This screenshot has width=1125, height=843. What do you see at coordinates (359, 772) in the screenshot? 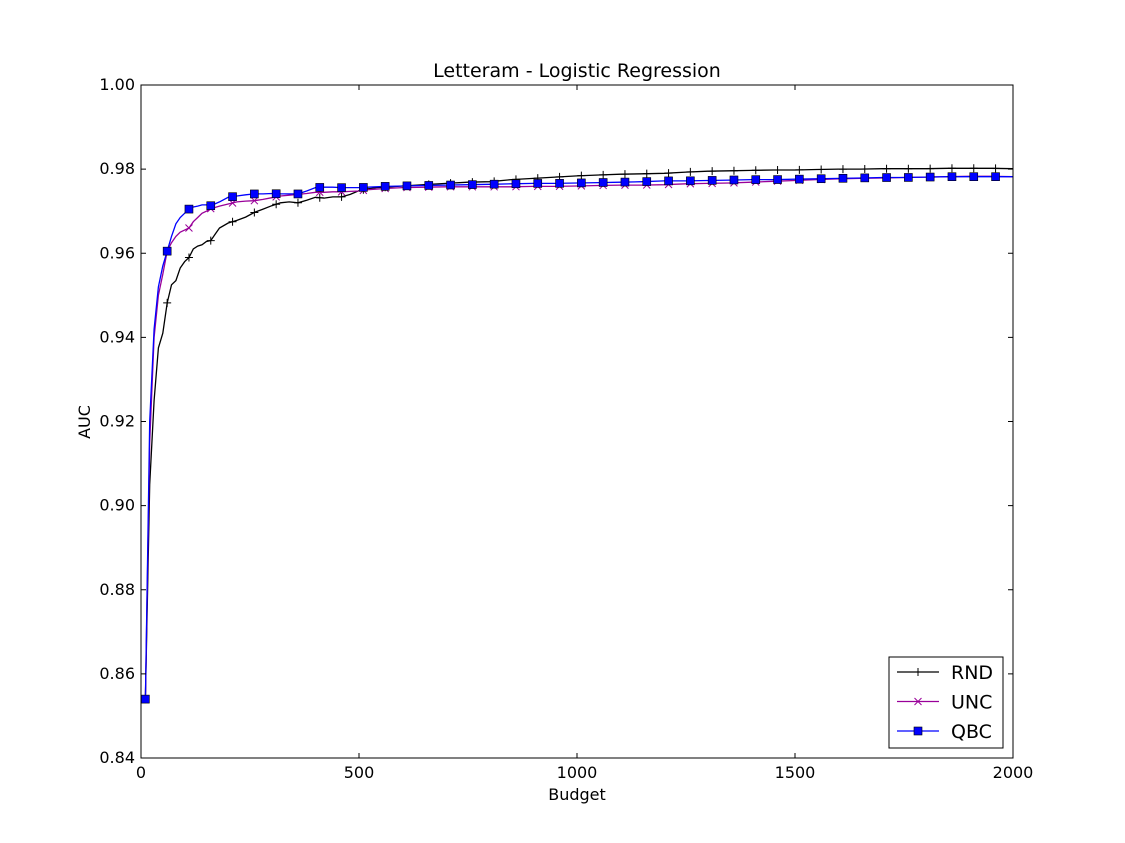
I see `x-tick-label: 500` at bounding box center [359, 772].